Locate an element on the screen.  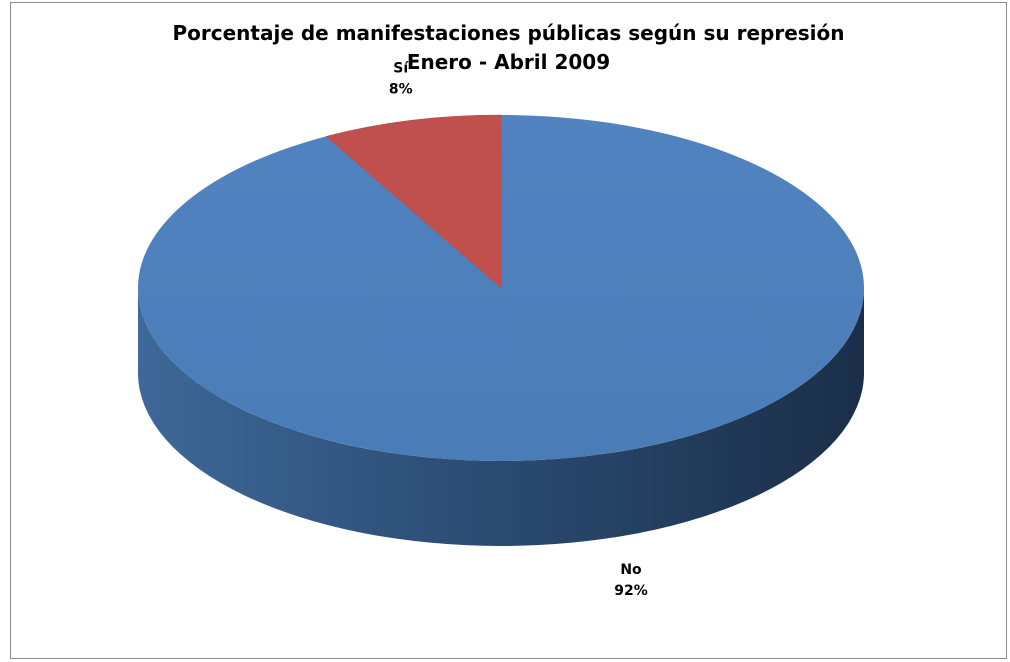
pie-slice-si is located at coordinates (413, 201).